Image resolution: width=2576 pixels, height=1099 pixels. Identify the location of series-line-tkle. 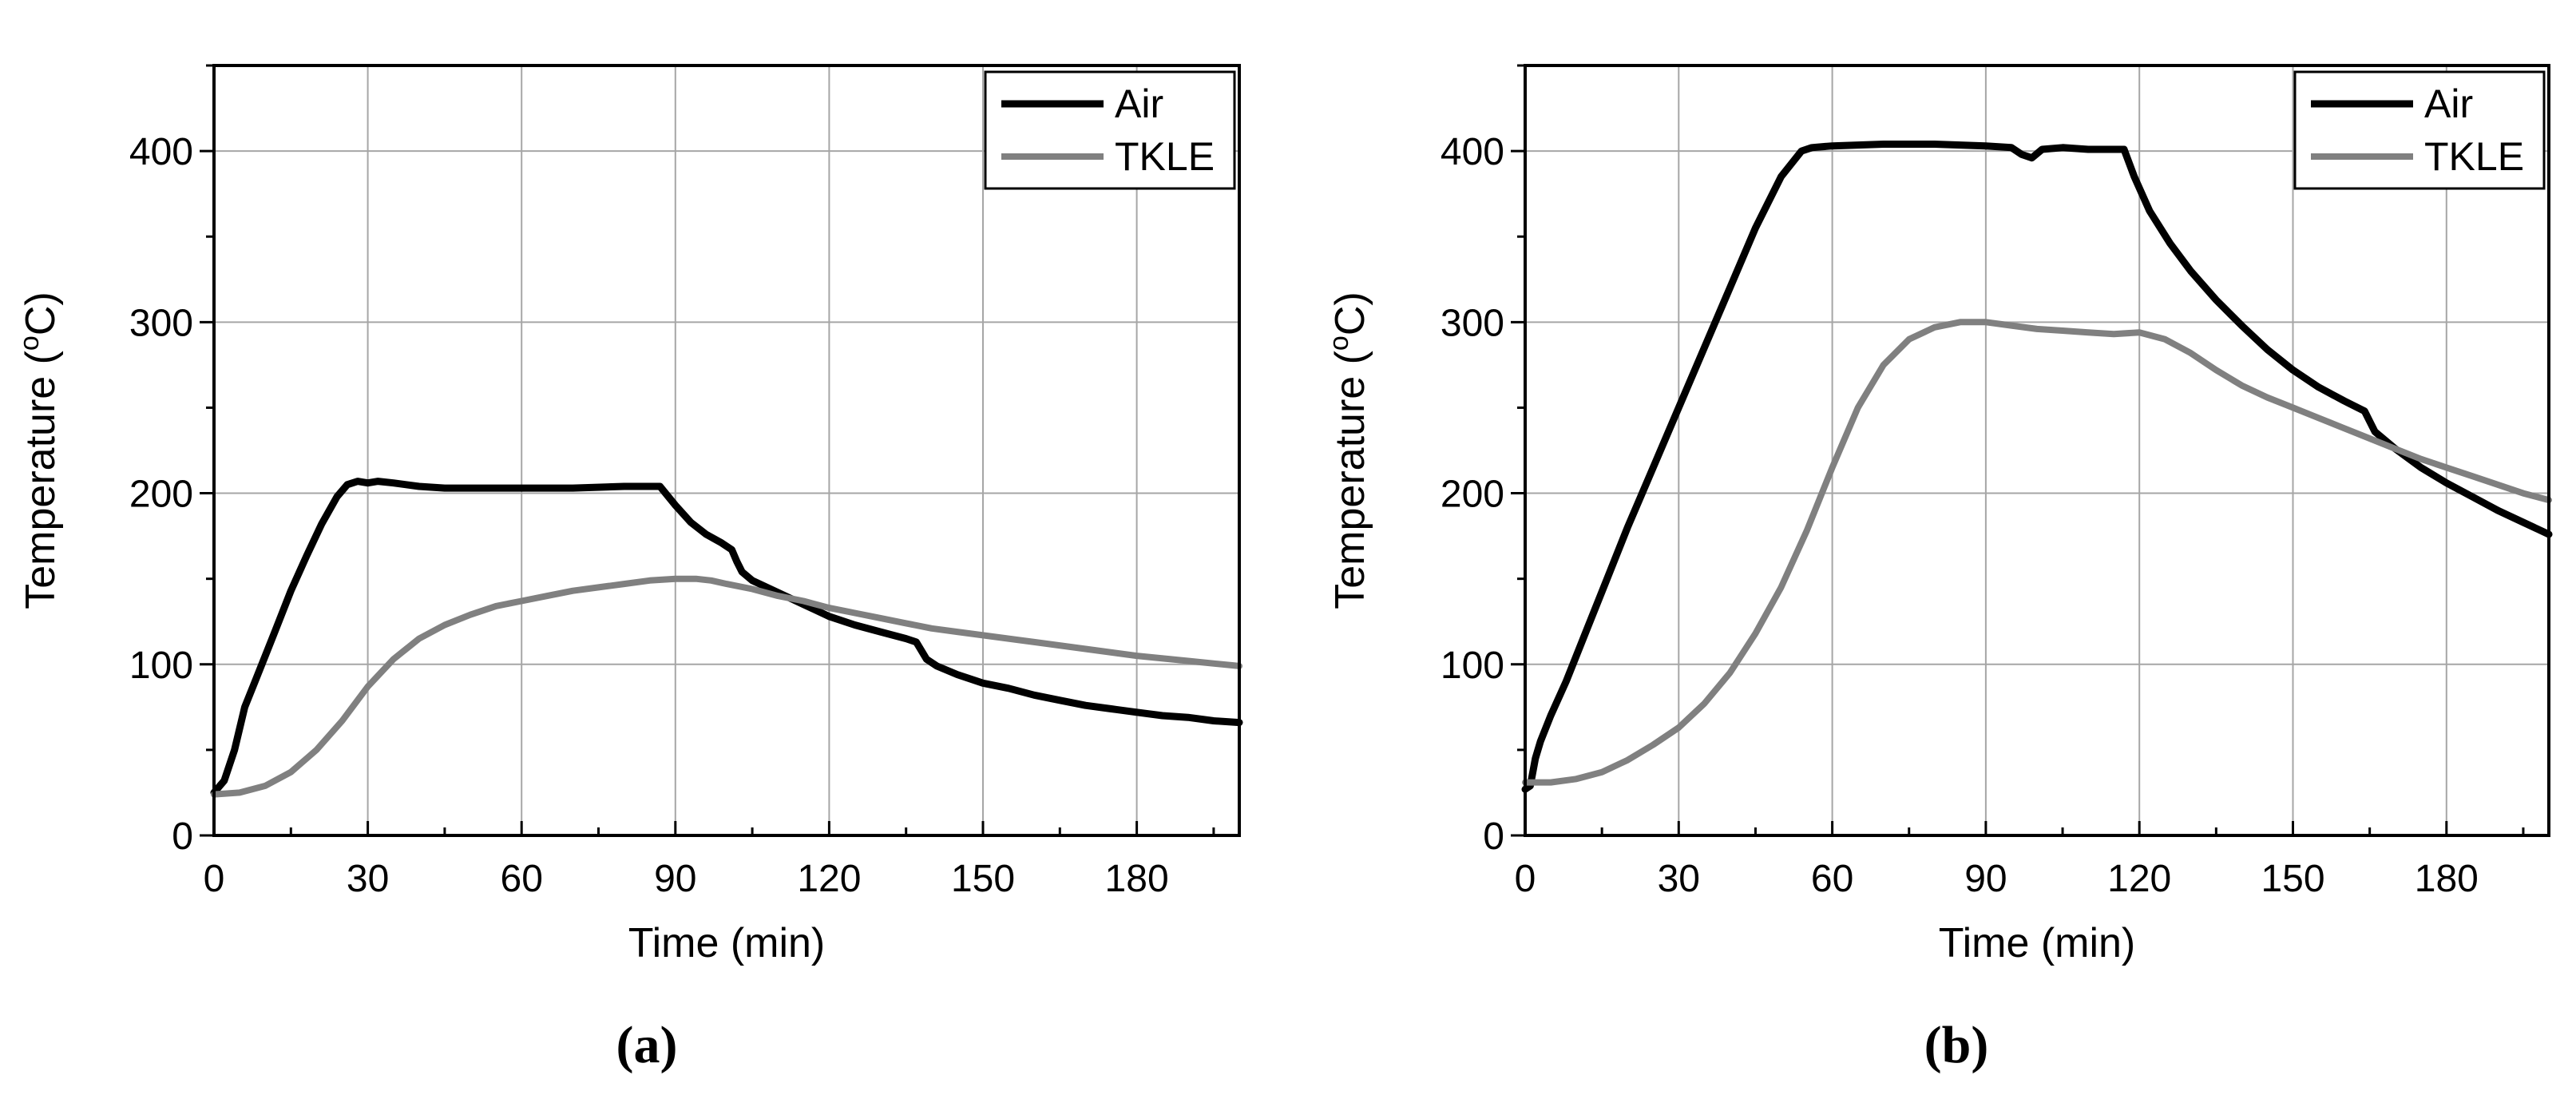
(727, 686).